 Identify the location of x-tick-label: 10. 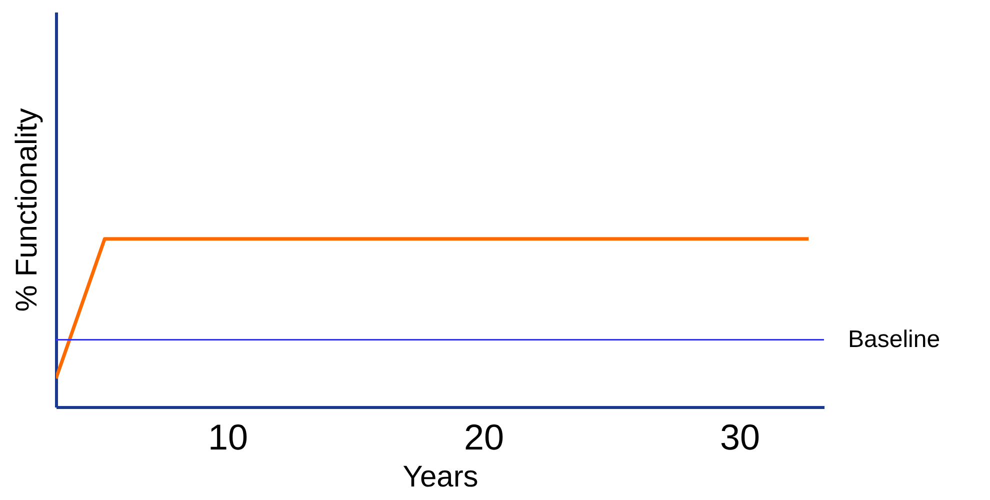
(228, 437).